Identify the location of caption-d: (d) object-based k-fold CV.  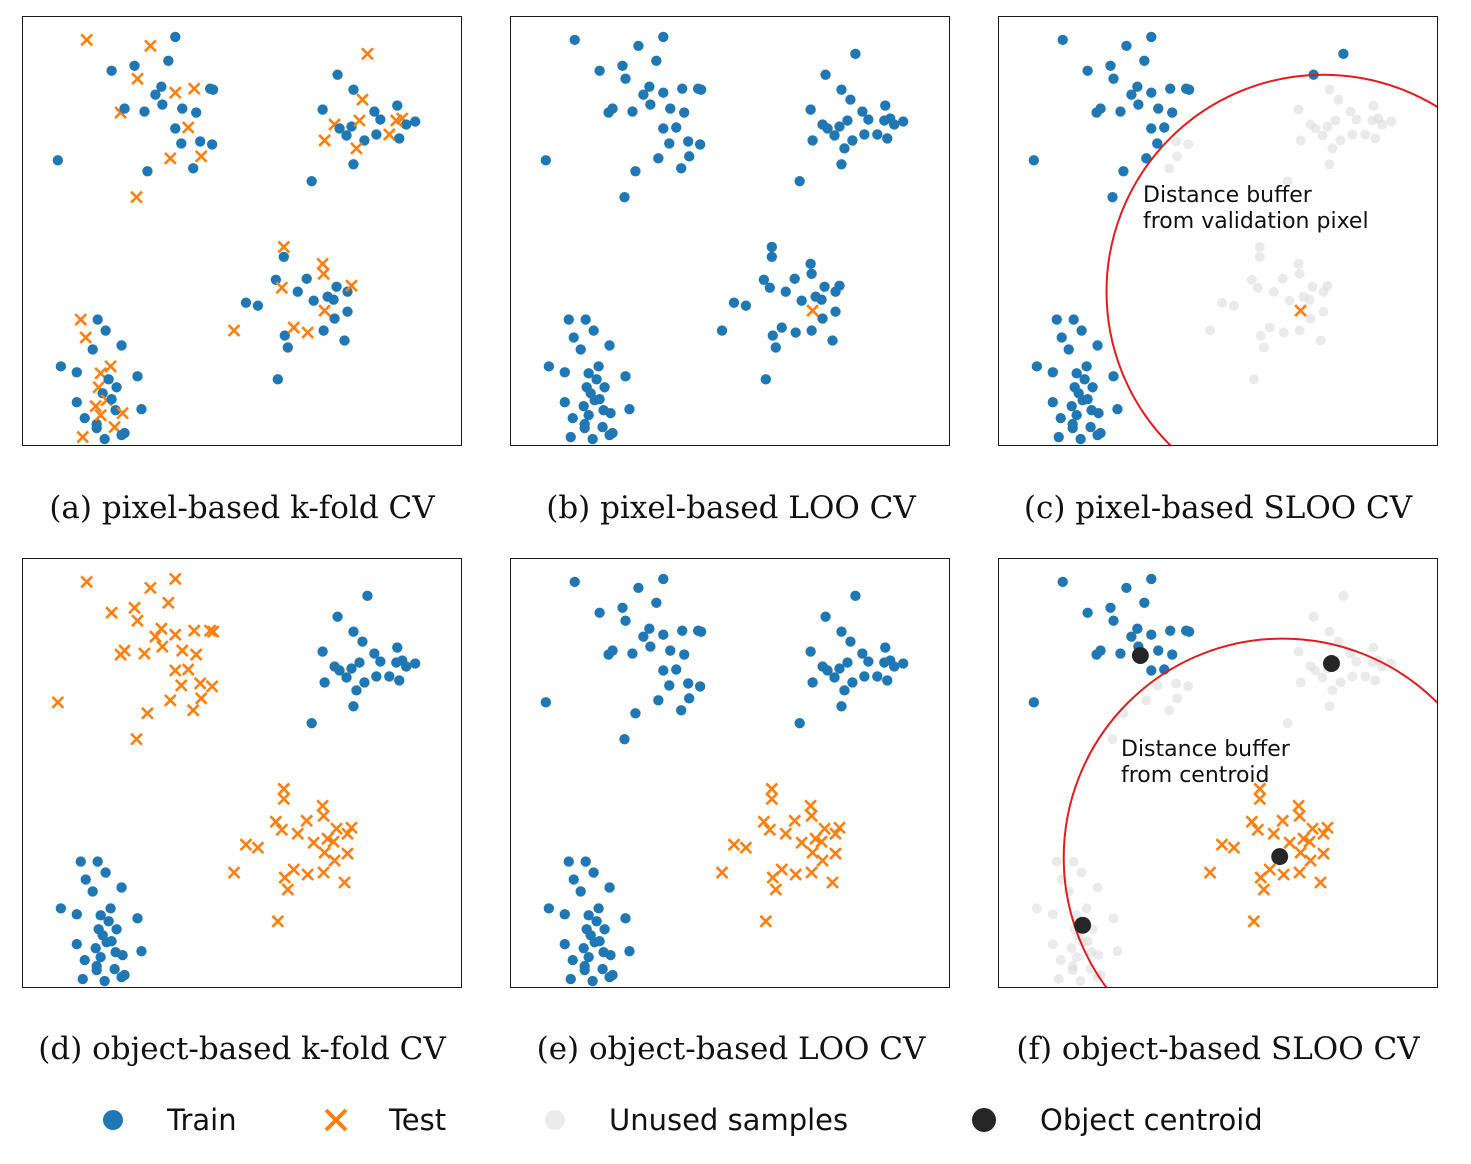
(242, 1049).